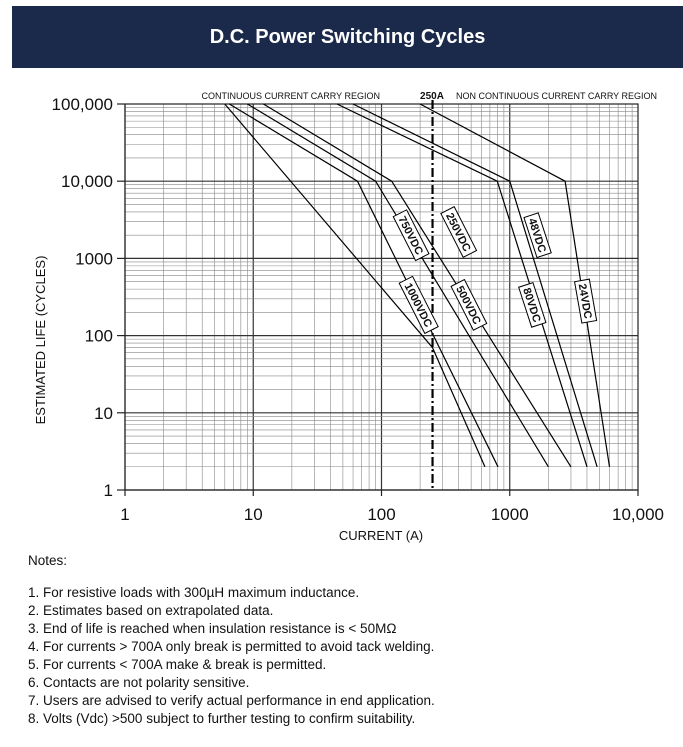 The height and width of the screenshot is (747, 683). I want to click on x-tick-label: 1000, so click(510, 514).